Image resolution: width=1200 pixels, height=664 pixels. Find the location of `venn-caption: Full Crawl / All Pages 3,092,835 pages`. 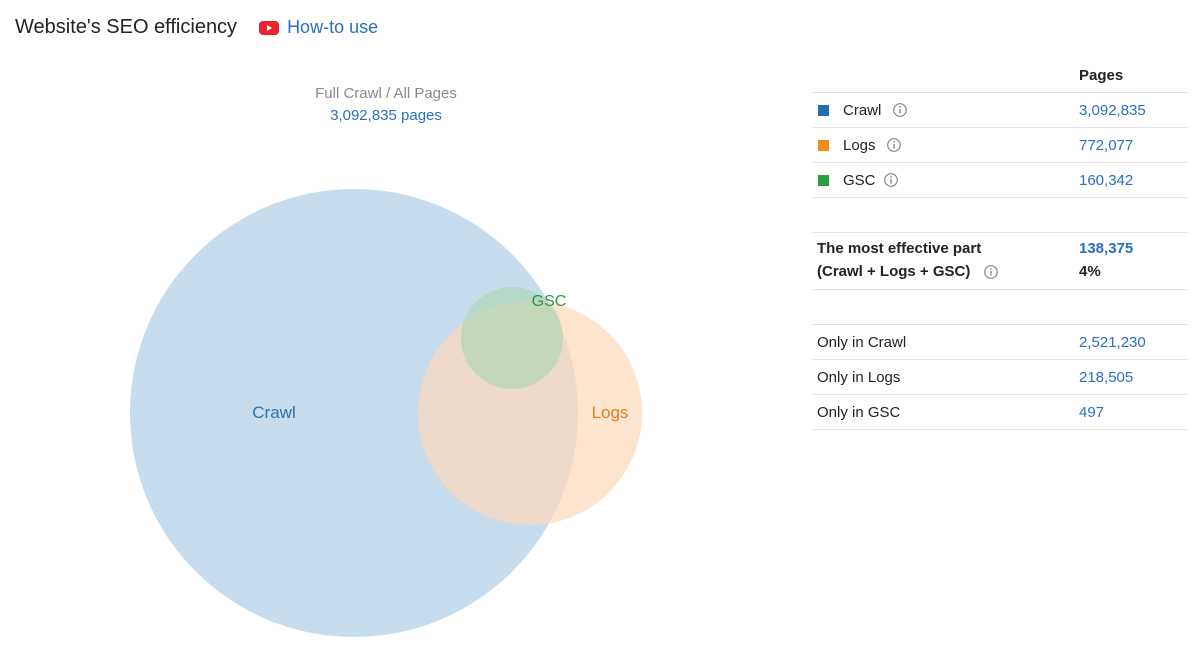

venn-caption: Full Crawl / All Pages 3,092,835 pages is located at coordinates (386, 105).